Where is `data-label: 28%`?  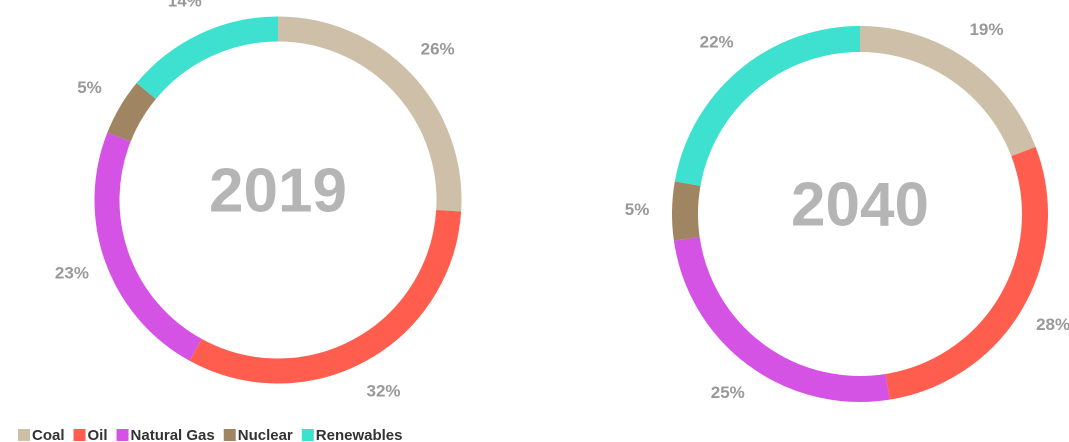
data-label: 28% is located at coordinates (1052, 324).